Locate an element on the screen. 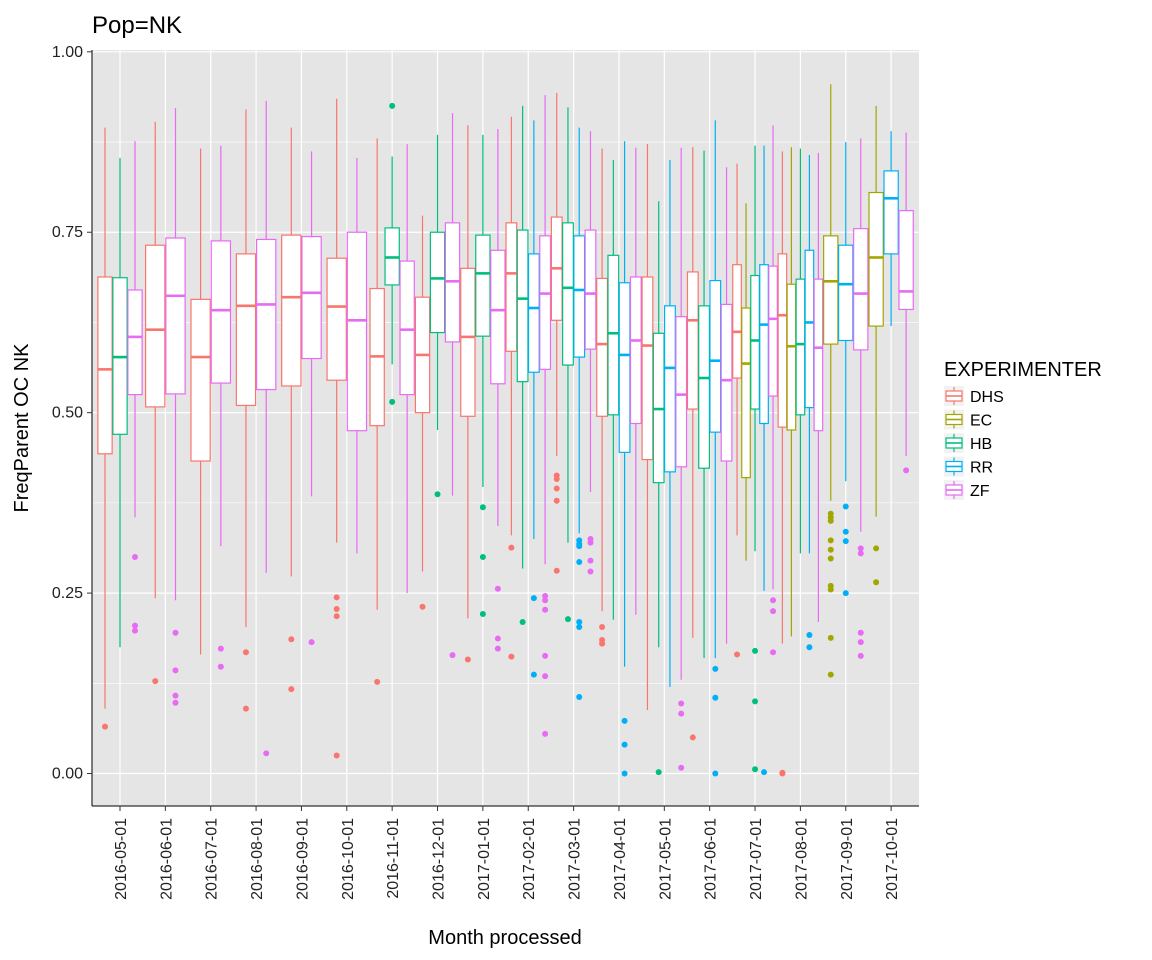 The image size is (1152, 960). box-2017-05-01-ZF is located at coordinates (681, 413).